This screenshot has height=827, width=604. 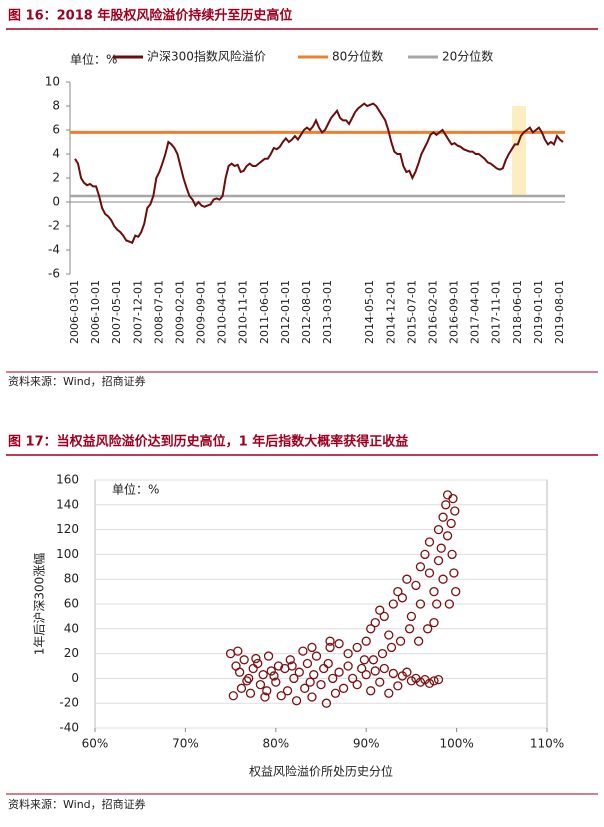 I want to click on x-tick-label: 2009-02-01, so click(x=179, y=312).